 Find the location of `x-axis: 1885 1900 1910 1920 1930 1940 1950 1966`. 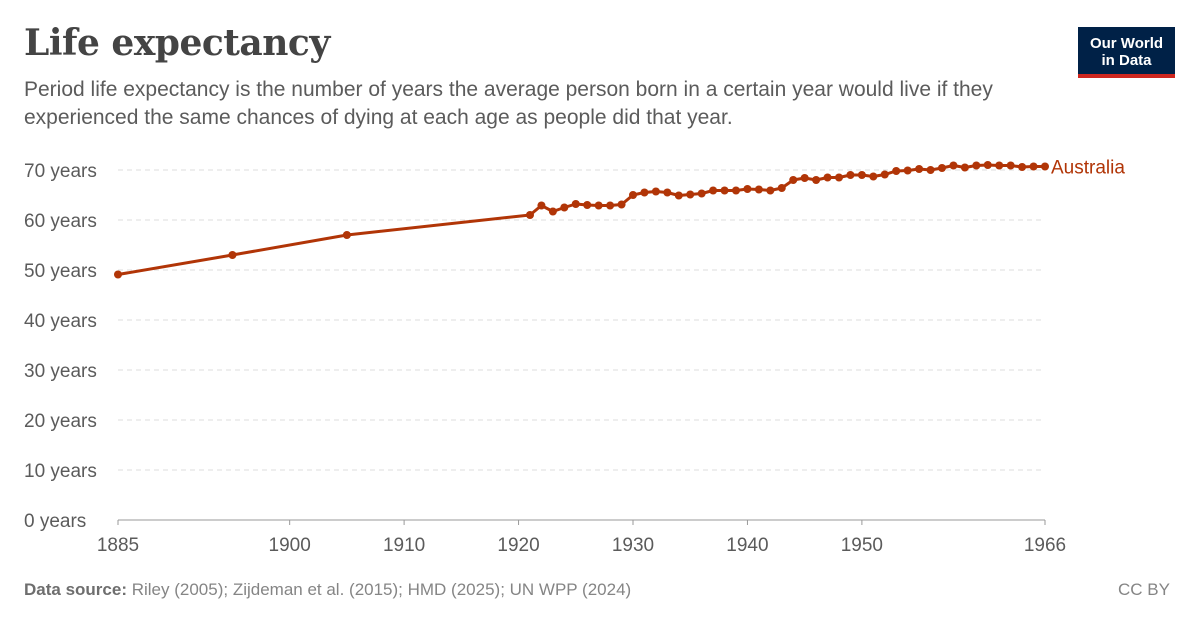

x-axis: 1885 1900 1910 1920 1930 1940 1950 1966 is located at coordinates (581, 537).